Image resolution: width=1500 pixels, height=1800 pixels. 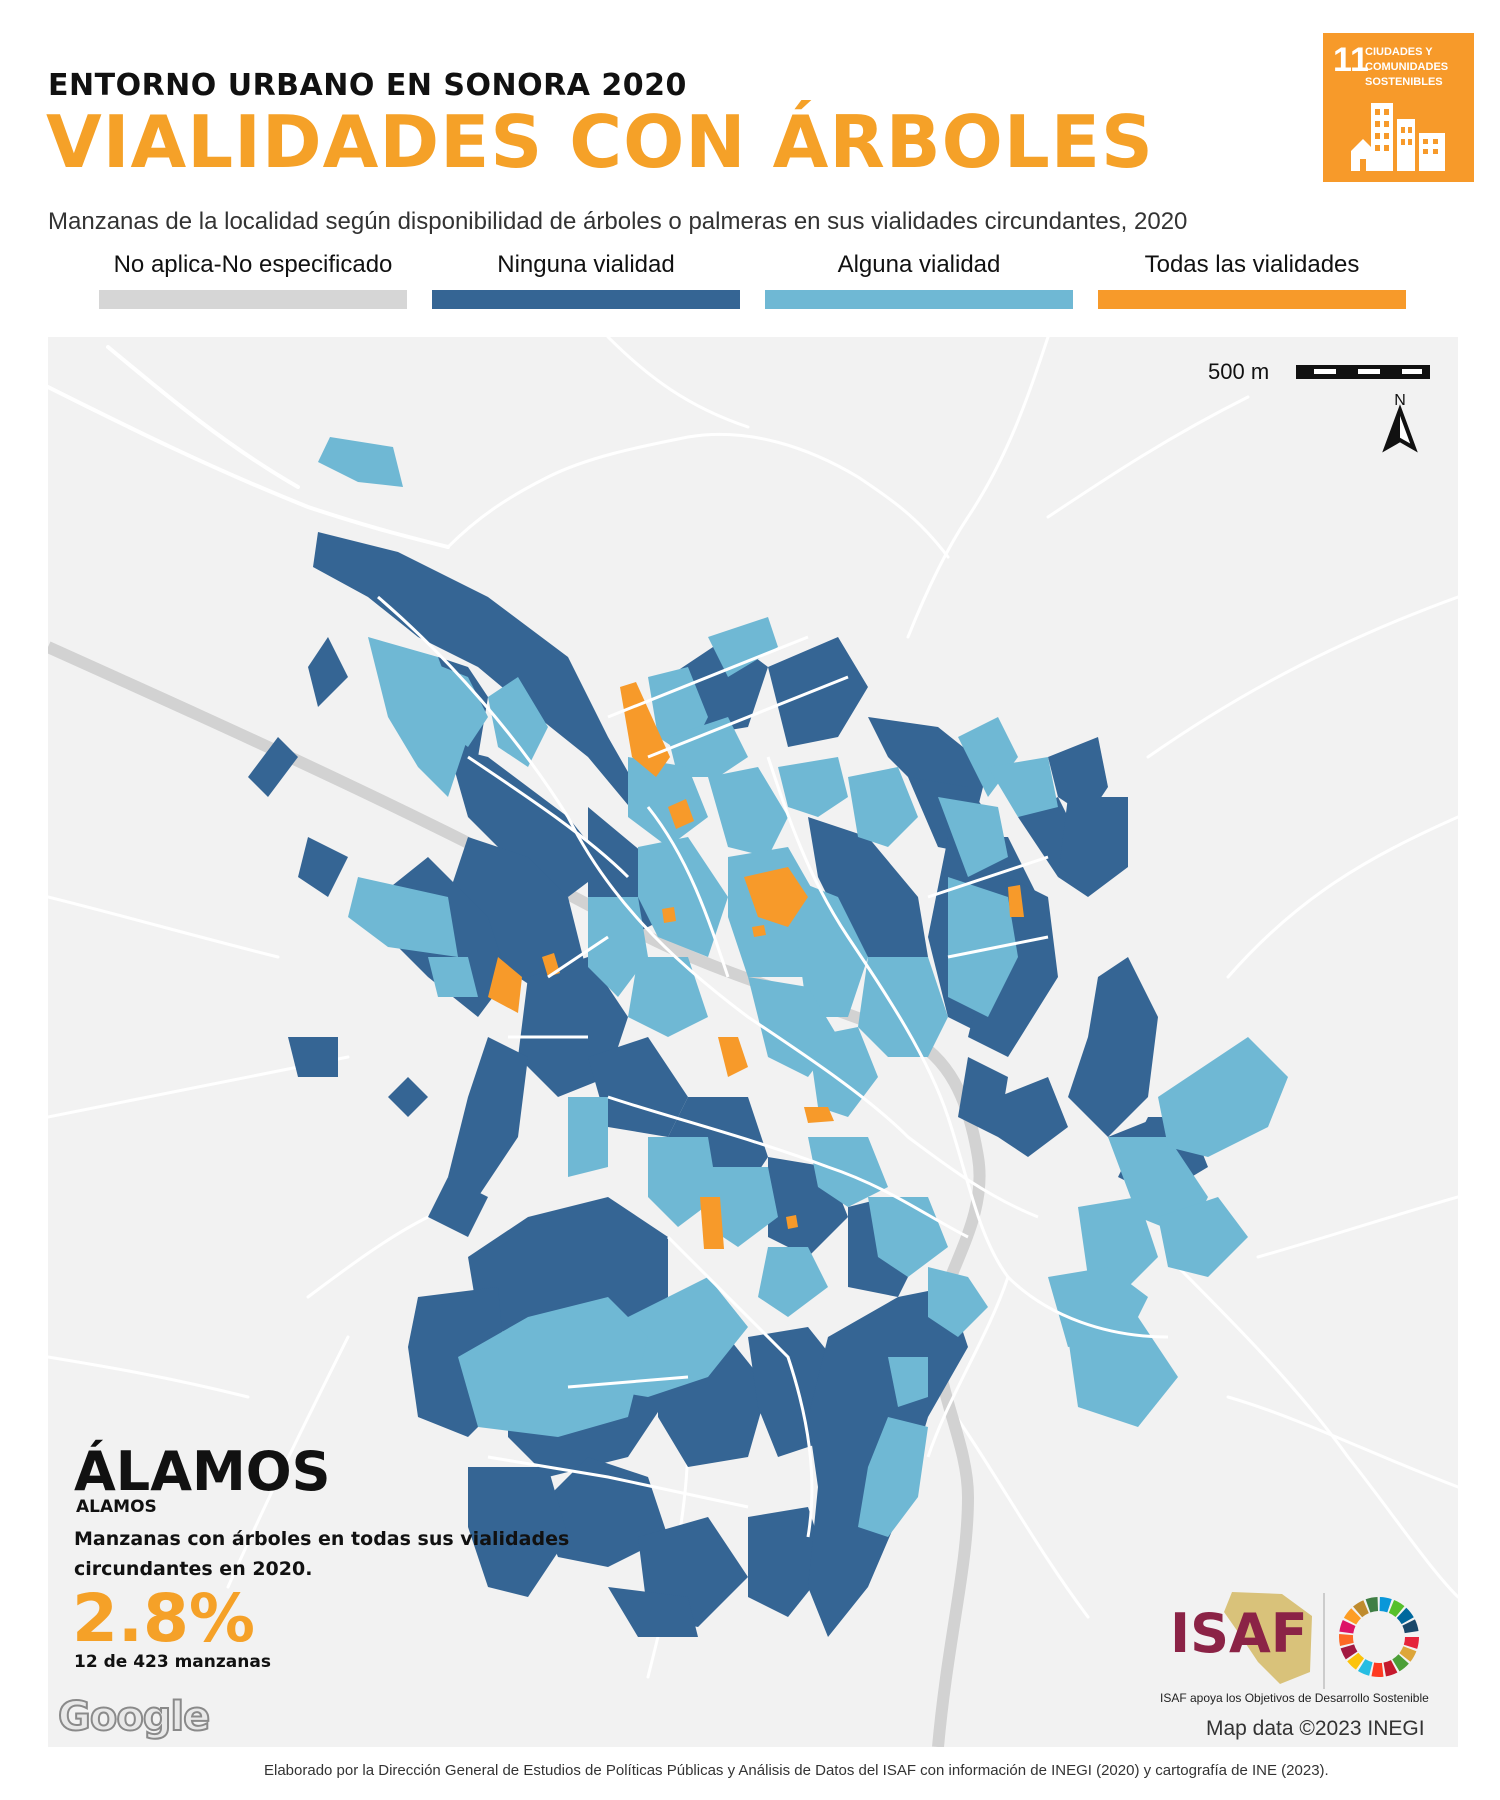 I want to click on north-arrow-icon, so click(x=1400, y=428).